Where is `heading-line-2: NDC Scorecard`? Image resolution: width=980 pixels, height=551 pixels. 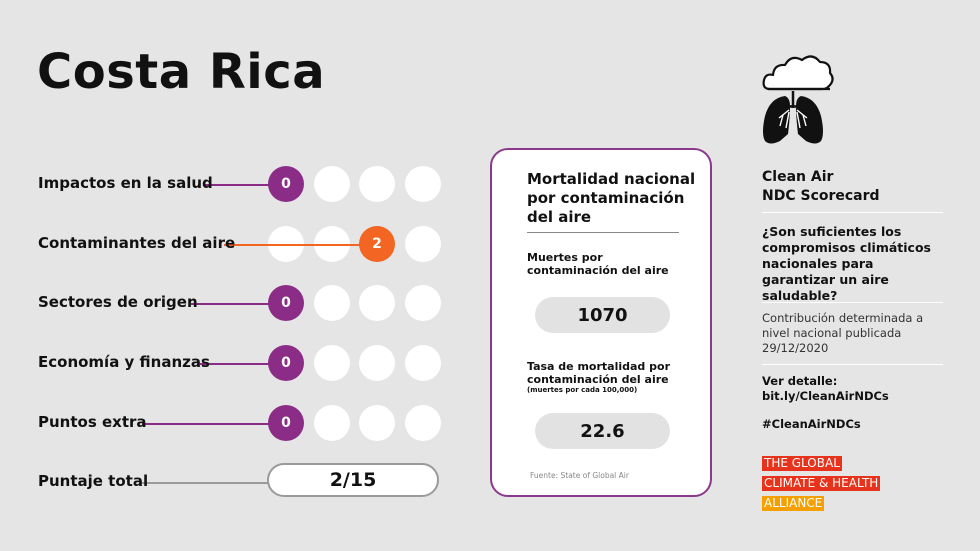
heading-line-2: NDC Scorecard is located at coordinates (821, 196).